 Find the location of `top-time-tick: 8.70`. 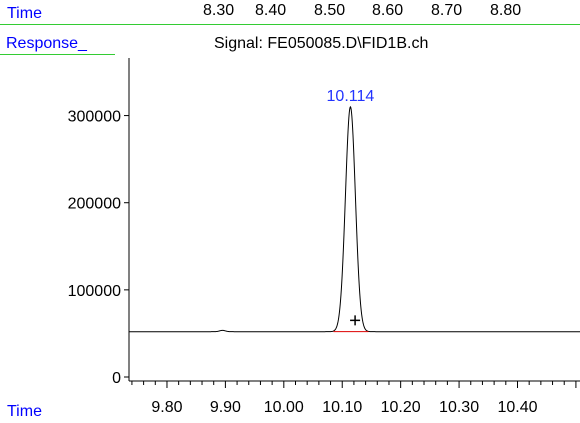

top-time-tick: 8.70 is located at coordinates (447, 10).